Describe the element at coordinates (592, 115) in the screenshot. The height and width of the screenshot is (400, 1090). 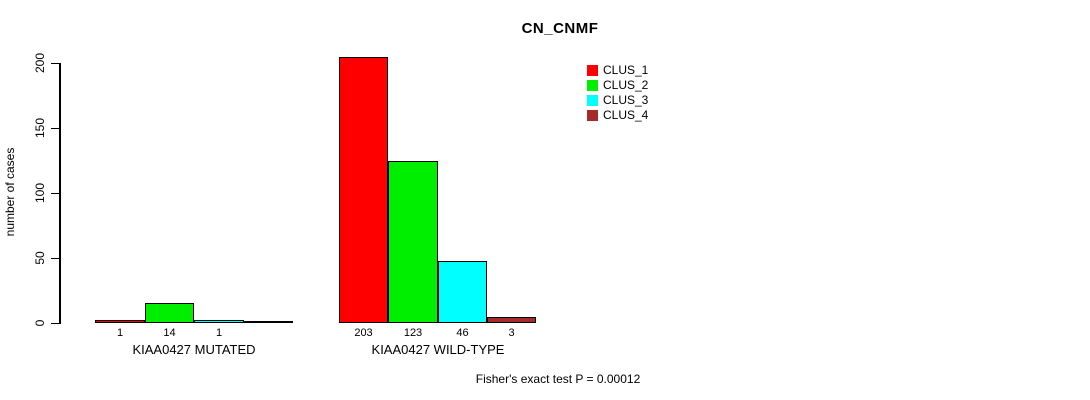
I see `legend-swatch-clus-4-icon` at that location.